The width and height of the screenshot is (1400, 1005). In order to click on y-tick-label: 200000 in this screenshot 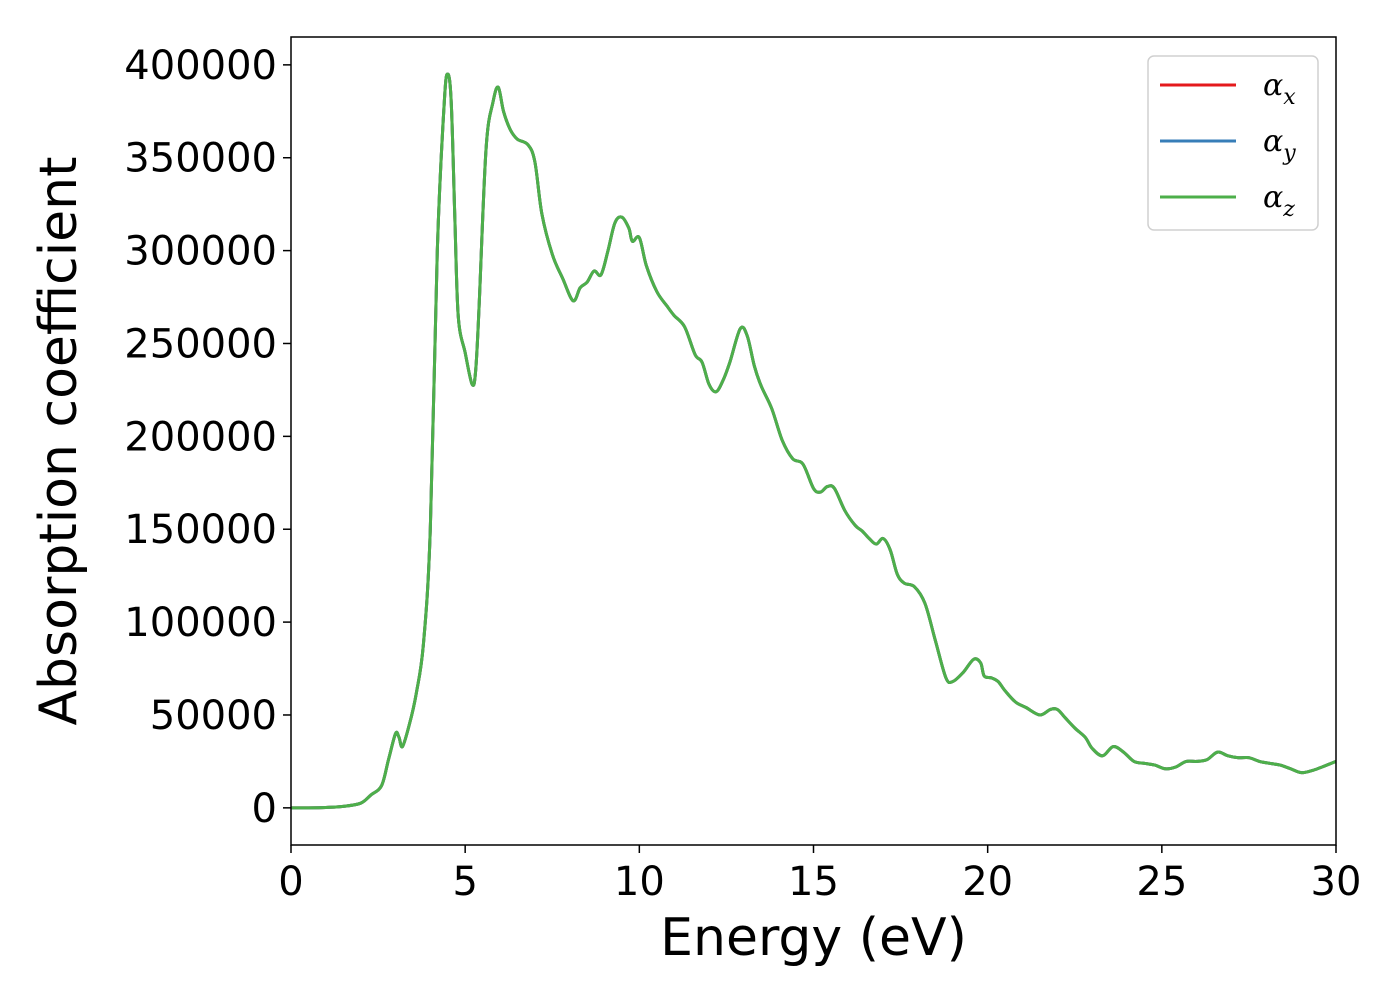, I will do `click(200, 437)`.